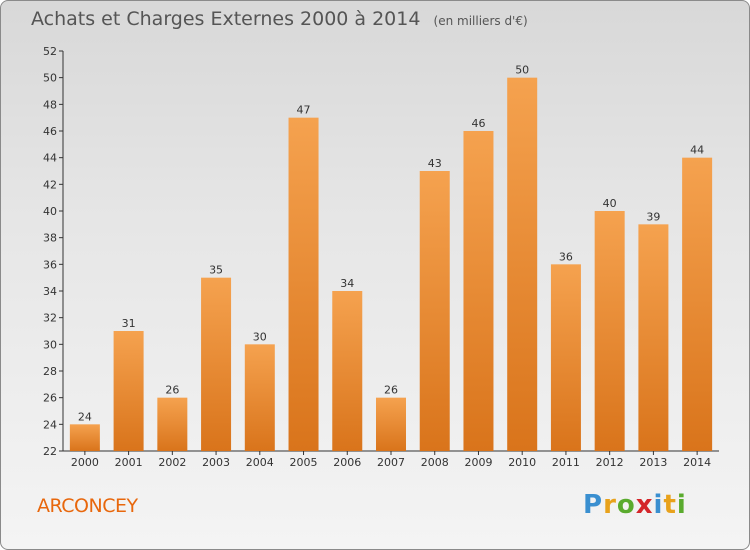  What do you see at coordinates (226, 19) in the screenshot?
I see `chart-title-text: Achats et Charges Externes 2000 à 2014` at bounding box center [226, 19].